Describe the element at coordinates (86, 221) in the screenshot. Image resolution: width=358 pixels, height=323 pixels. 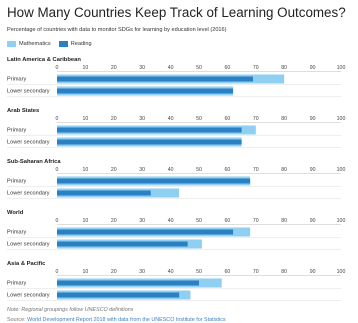
I see `tick-label-world-10: 10` at that location.